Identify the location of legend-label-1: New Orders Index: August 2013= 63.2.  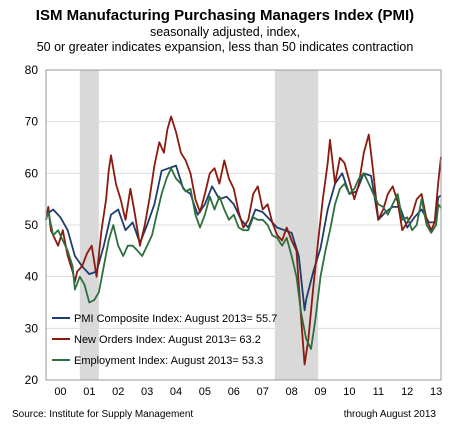
(167, 340).